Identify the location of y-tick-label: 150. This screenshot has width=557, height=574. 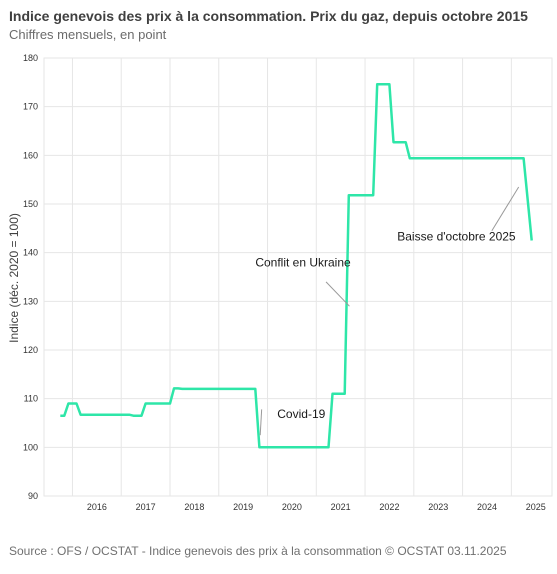
(30, 204).